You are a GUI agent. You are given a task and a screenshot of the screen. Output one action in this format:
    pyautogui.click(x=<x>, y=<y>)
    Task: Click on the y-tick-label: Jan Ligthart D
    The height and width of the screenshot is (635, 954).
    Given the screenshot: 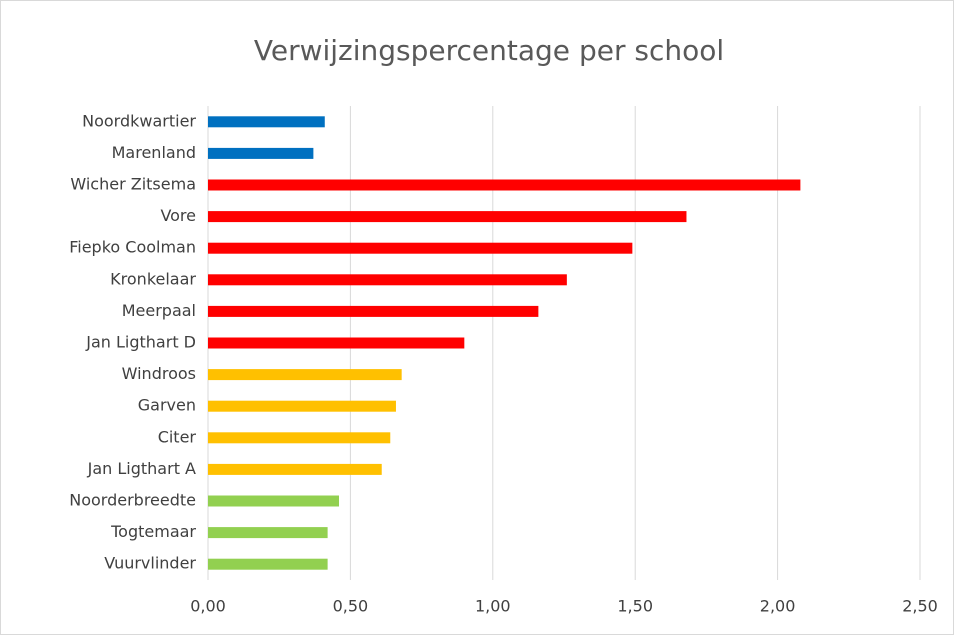 What is the action you would take?
    pyautogui.click(x=140, y=342)
    